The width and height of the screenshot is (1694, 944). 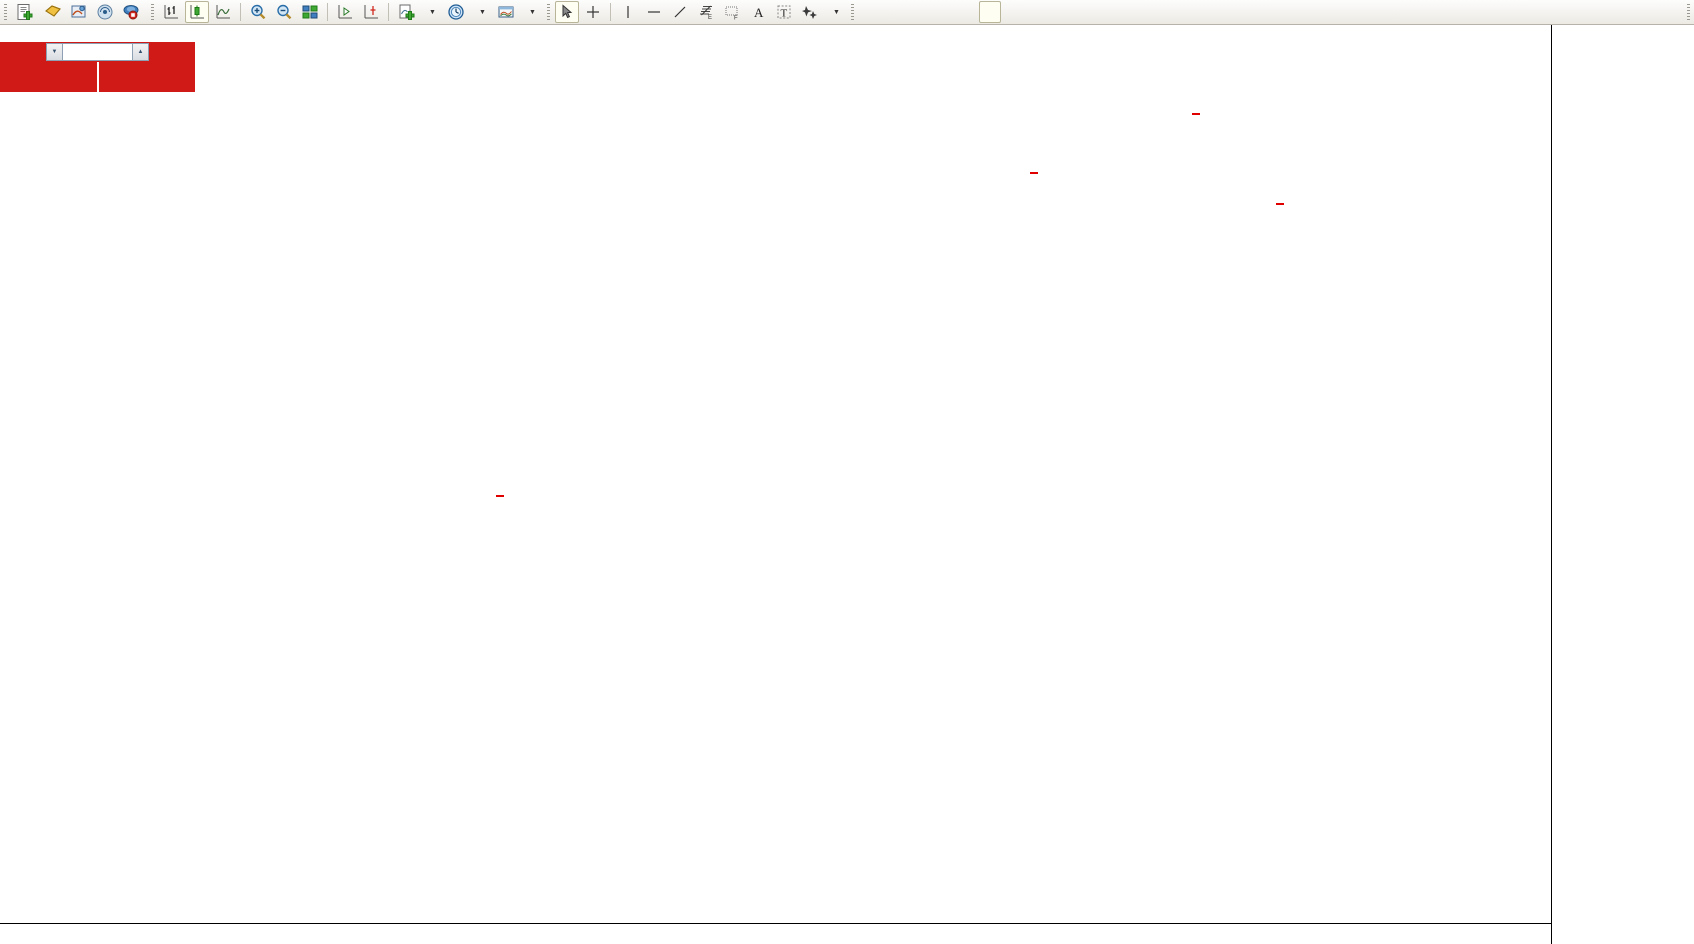 I want to click on svg-text: A, so click(x=759, y=12).